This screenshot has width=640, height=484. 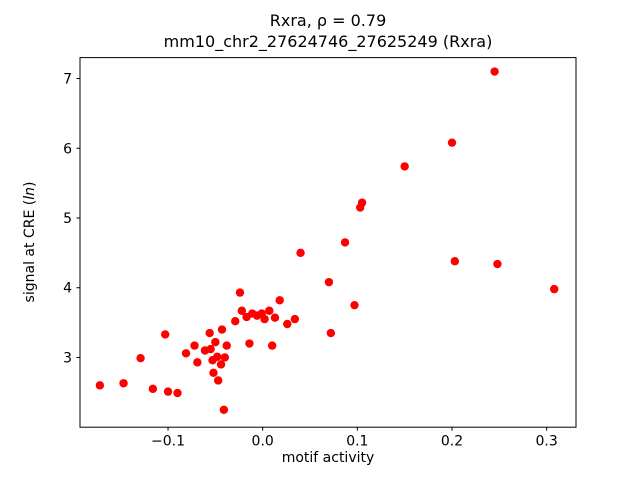 I want to click on y-axis-label-italic: ln, so click(x=30, y=193).